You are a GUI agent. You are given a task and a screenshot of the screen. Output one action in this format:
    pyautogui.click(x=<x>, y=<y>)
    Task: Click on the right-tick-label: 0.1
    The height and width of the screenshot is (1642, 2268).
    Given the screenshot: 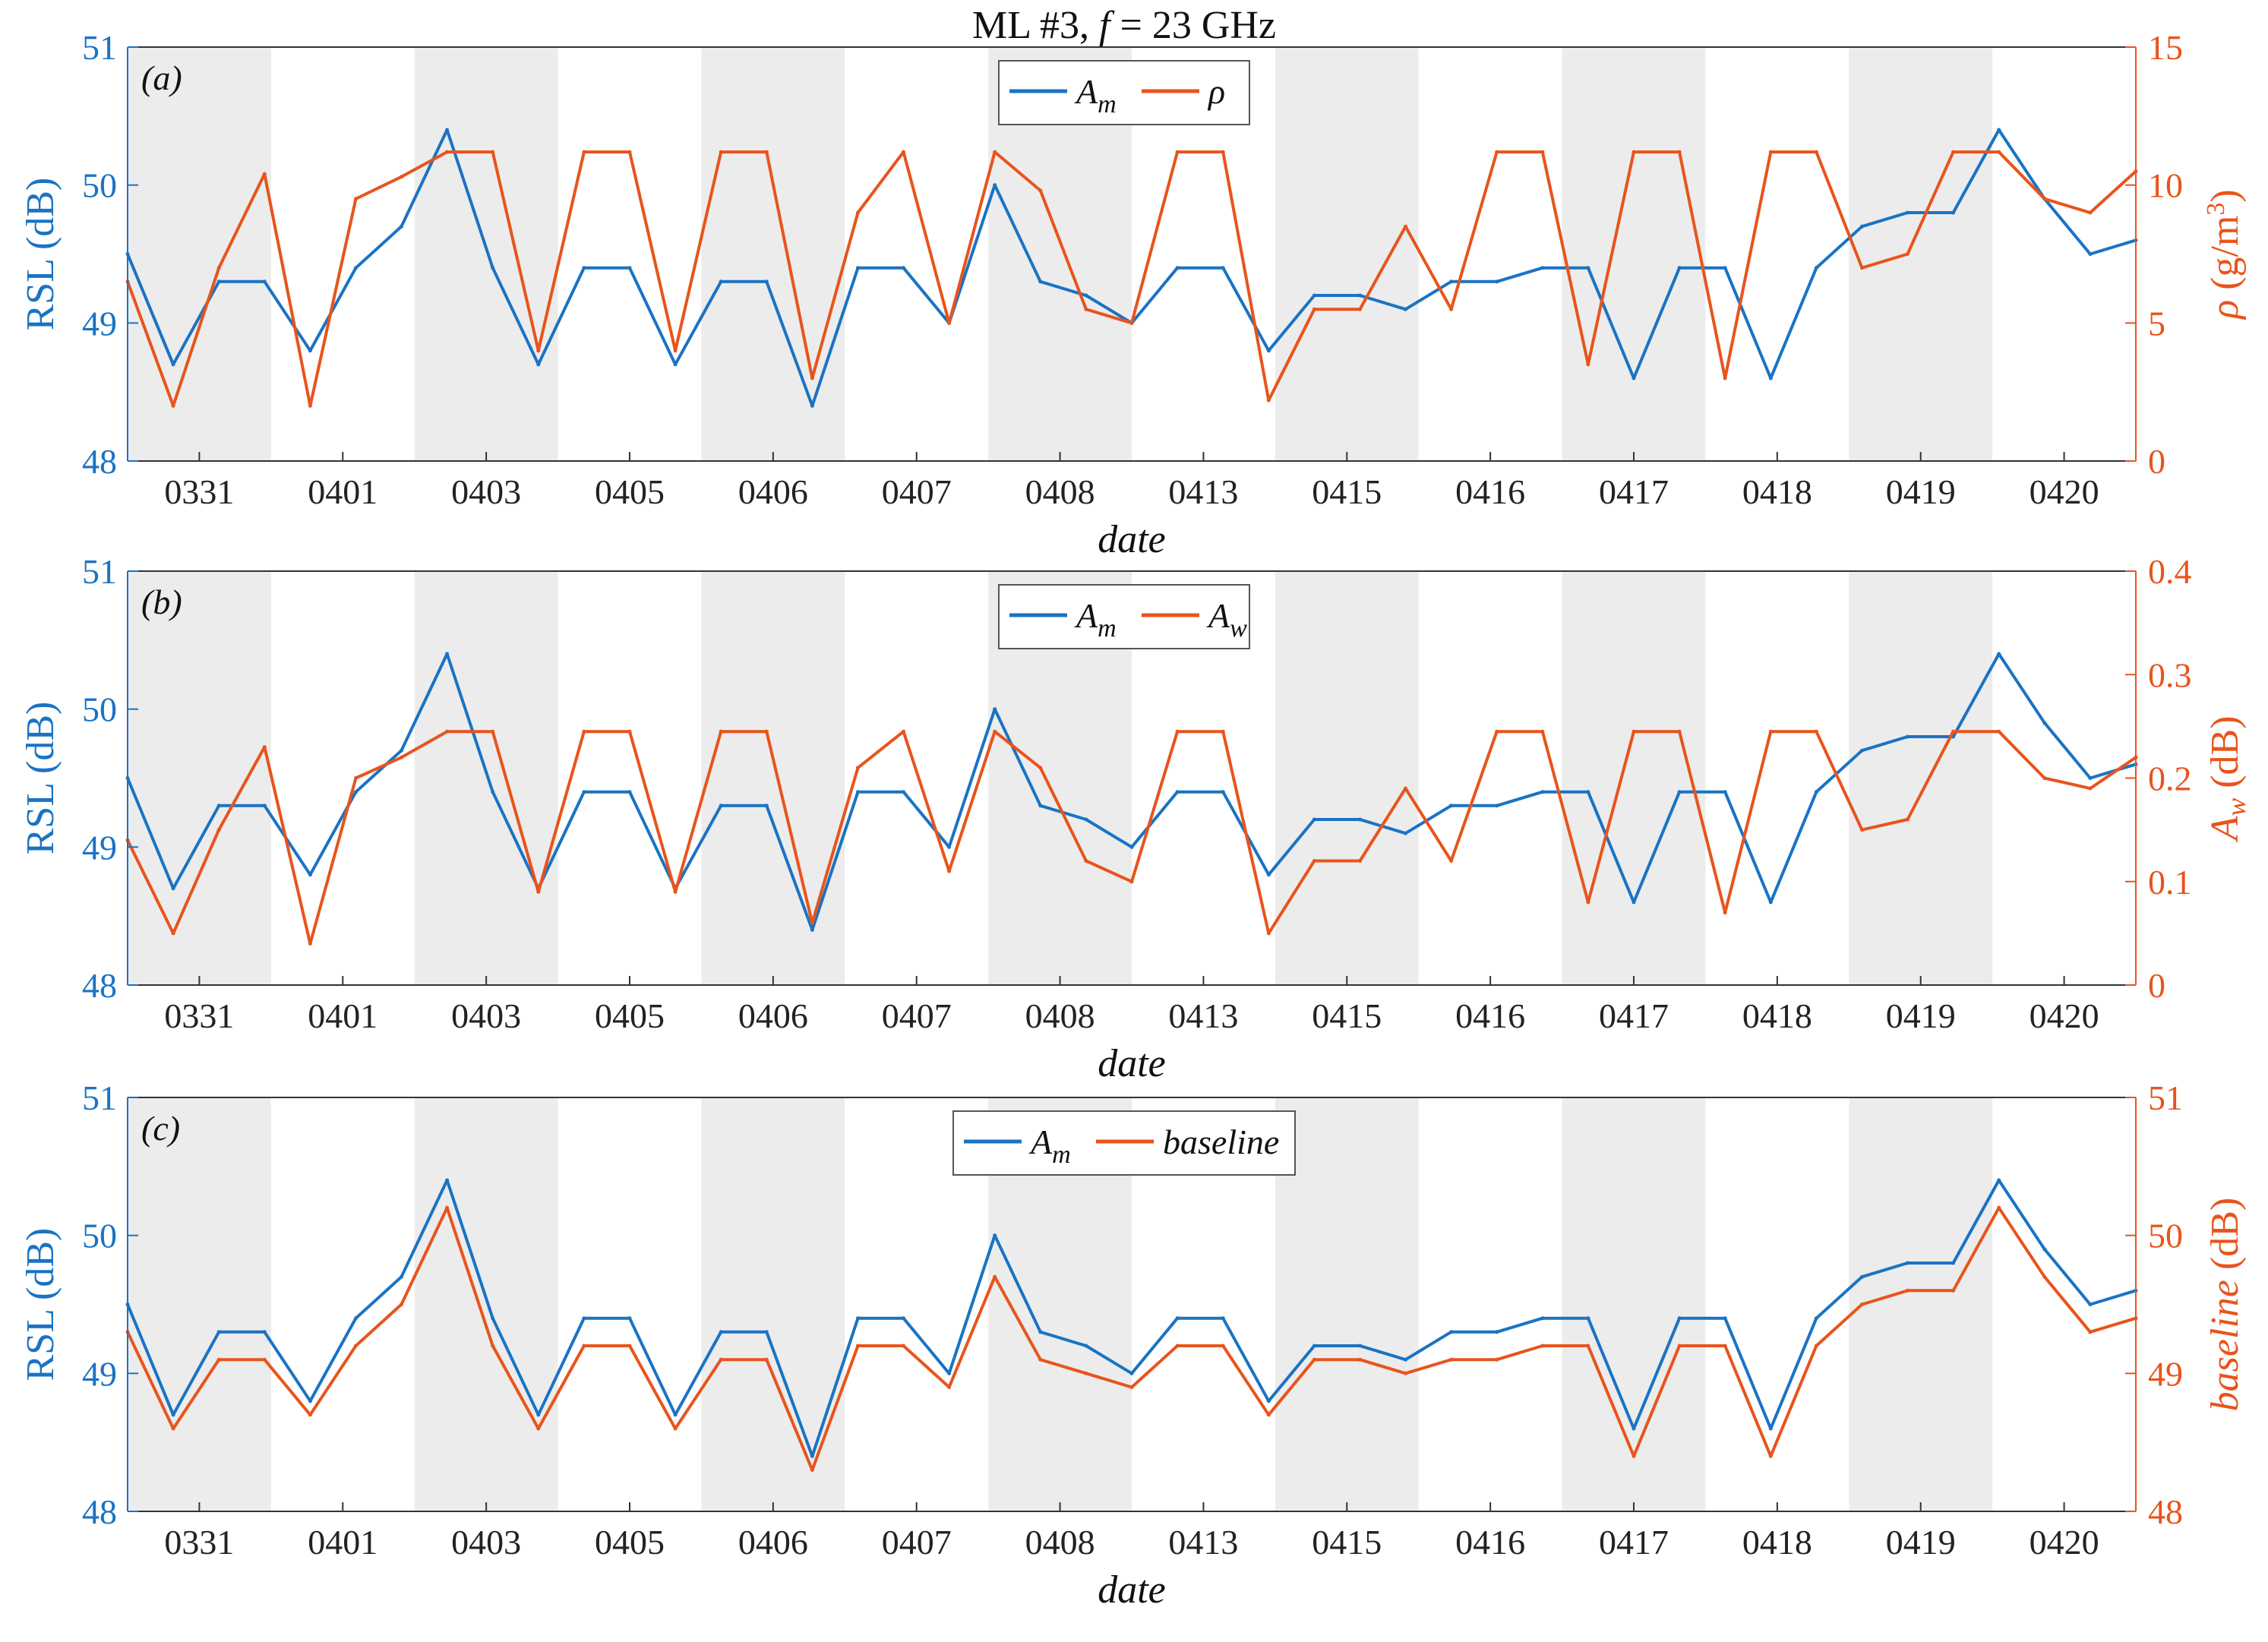 What is the action you would take?
    pyautogui.click(x=2170, y=883)
    